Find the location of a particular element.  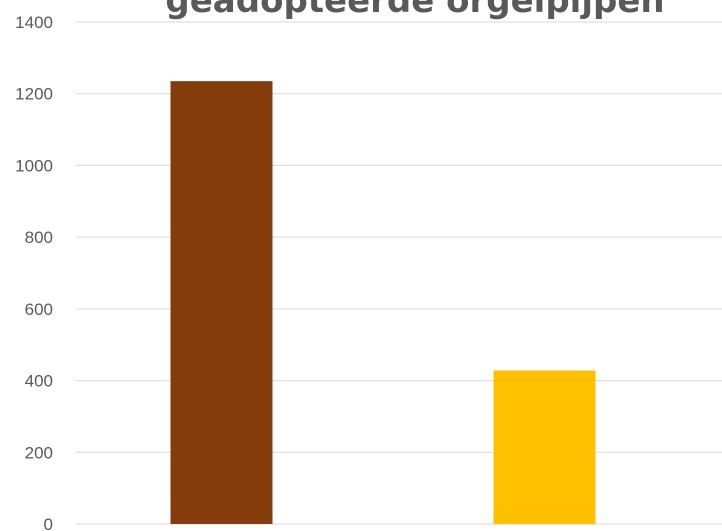

y-tick-label-400: 400 is located at coordinates (39, 381).